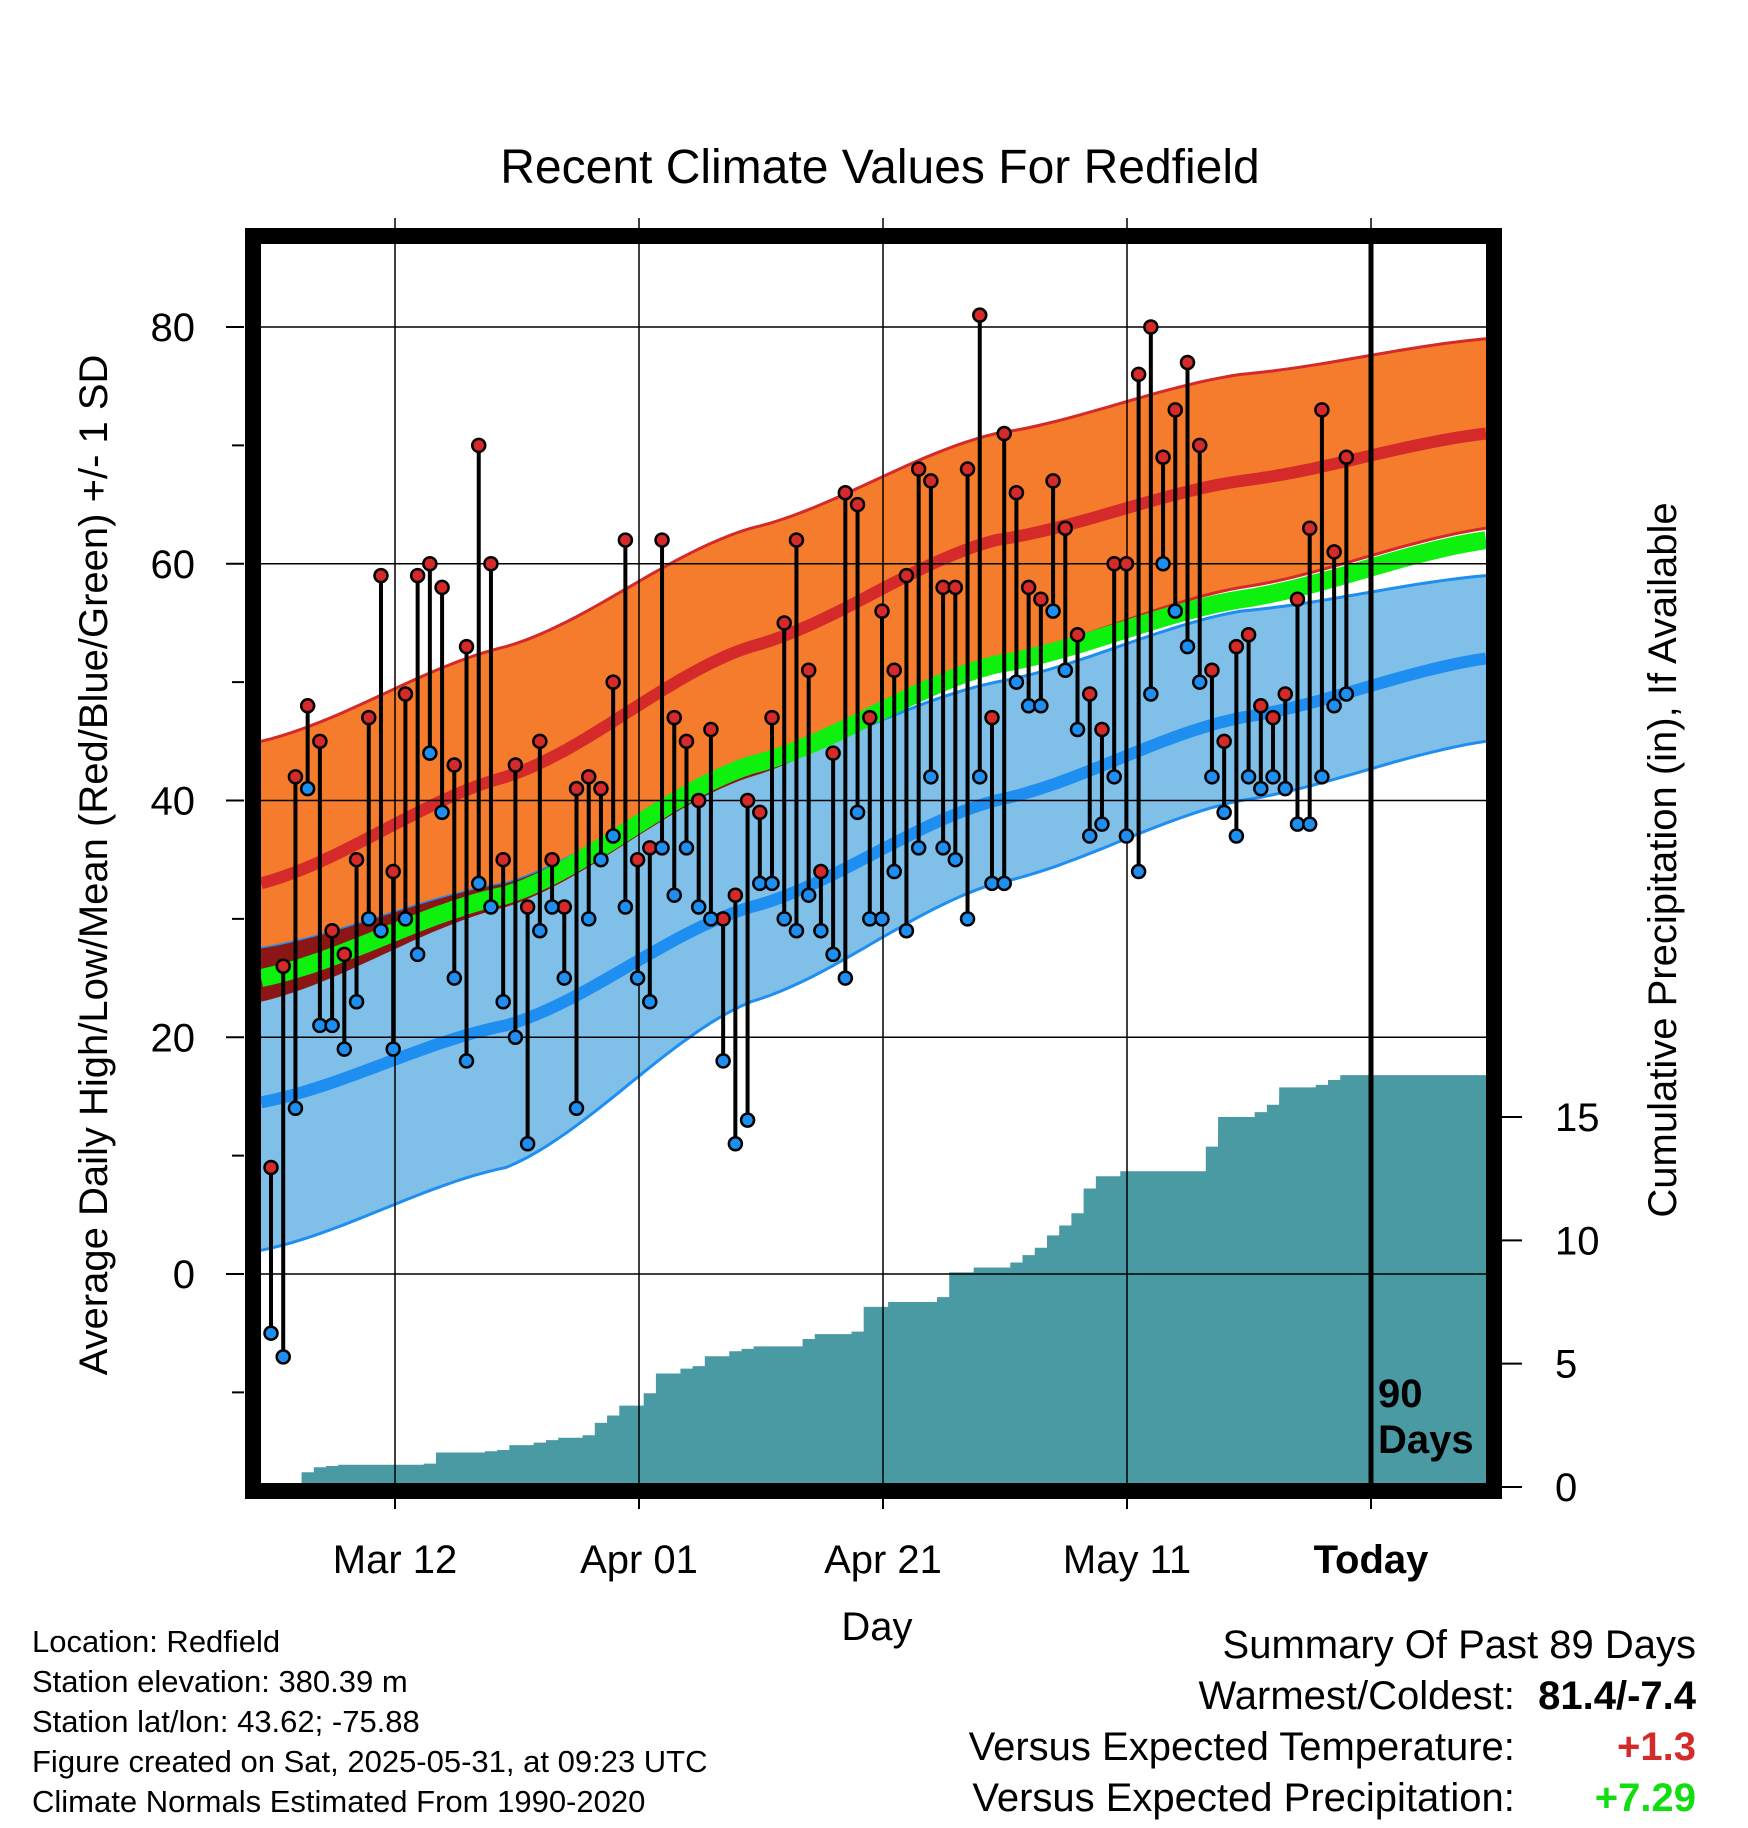 Image resolution: width=1748 pixels, height=1828 pixels. I want to click on chart-title: Recent Climate Values For Redfield, so click(879, 167).